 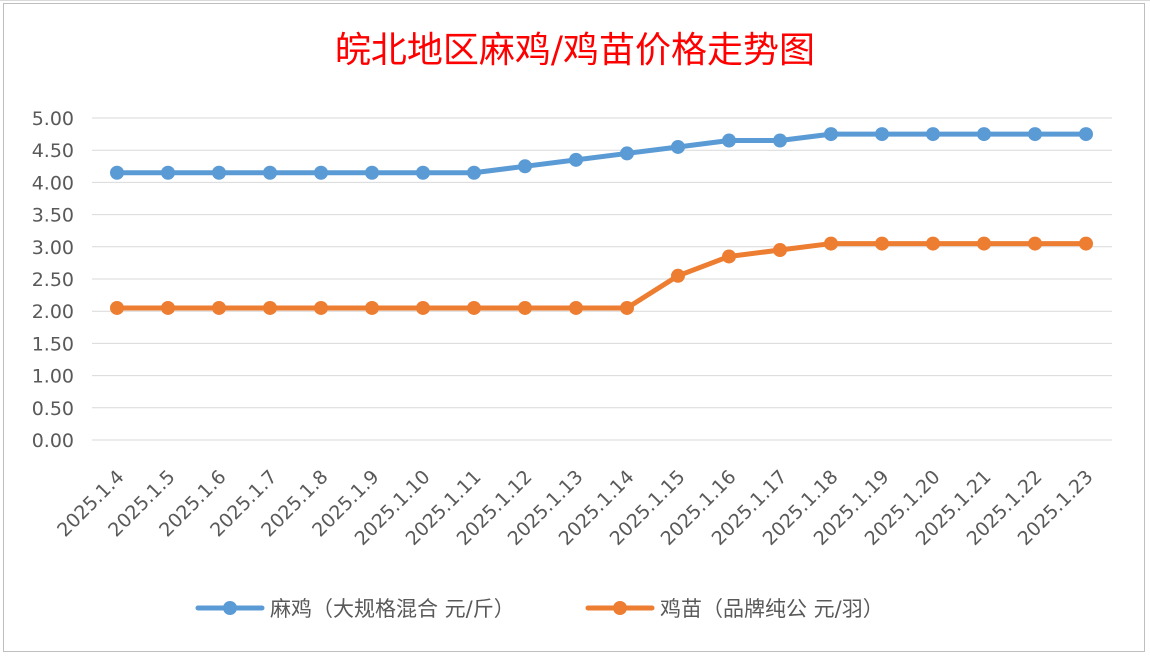 I want to click on y-tick-label: 0.00, so click(x=53, y=441).